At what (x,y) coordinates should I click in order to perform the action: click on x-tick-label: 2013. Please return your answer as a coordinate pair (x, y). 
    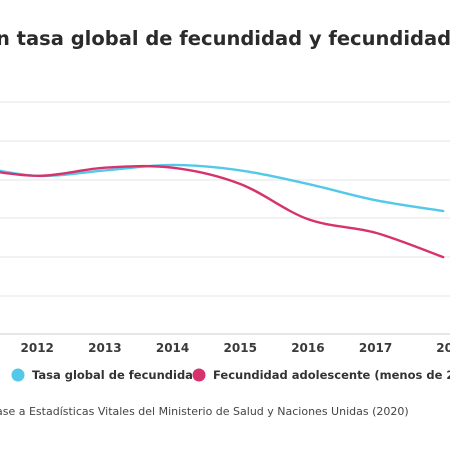
    Looking at the image, I should click on (104, 348).